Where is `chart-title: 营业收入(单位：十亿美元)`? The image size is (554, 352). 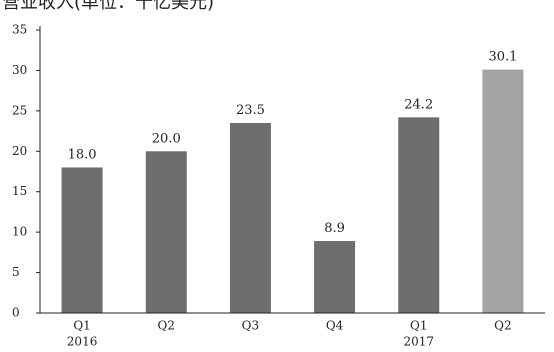
chart-title: 营业收入(单位：十亿美元) is located at coordinates (108, 6).